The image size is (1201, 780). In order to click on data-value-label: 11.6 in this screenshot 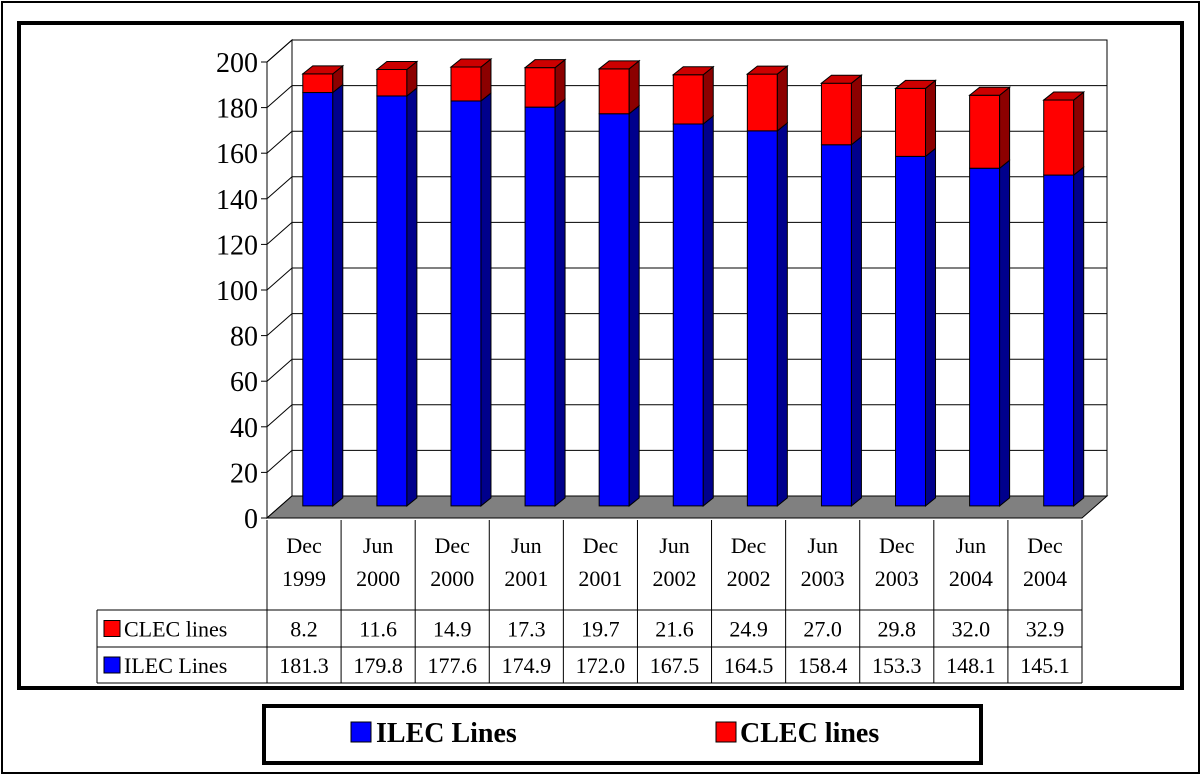, I will do `click(378, 629)`.